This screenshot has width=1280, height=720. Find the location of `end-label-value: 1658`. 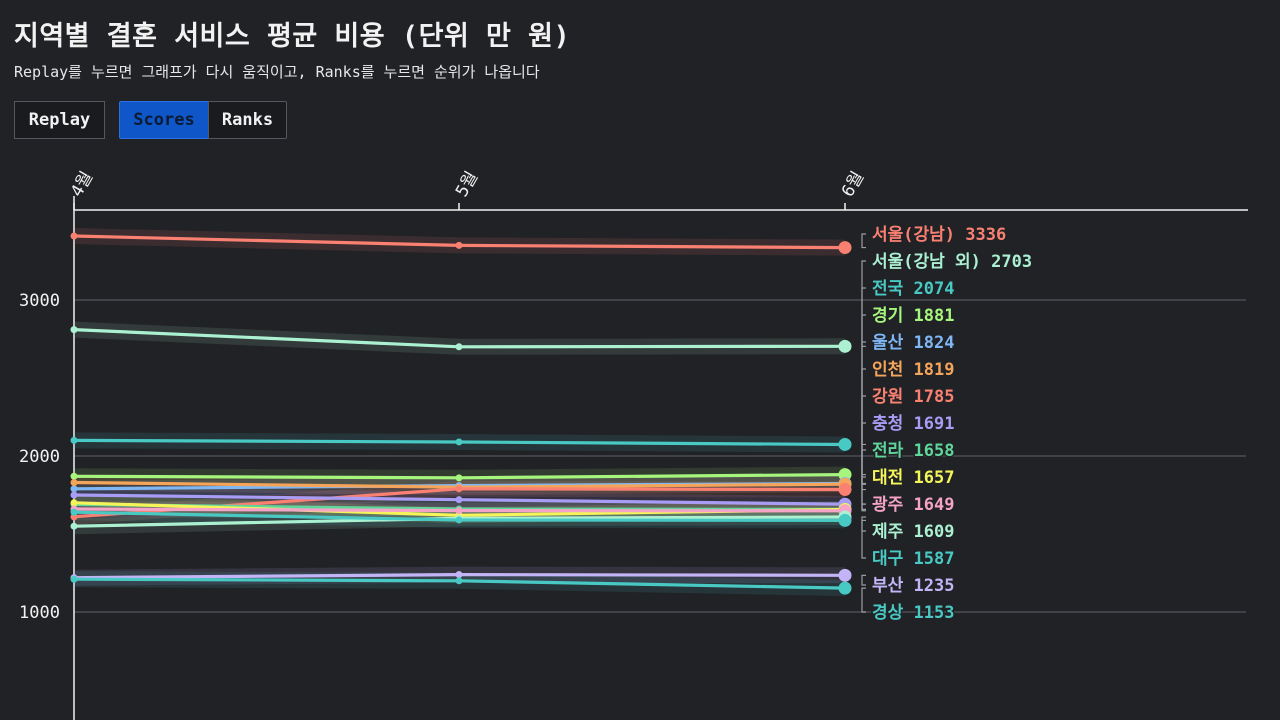

end-label-value: 1658 is located at coordinates (928, 451).